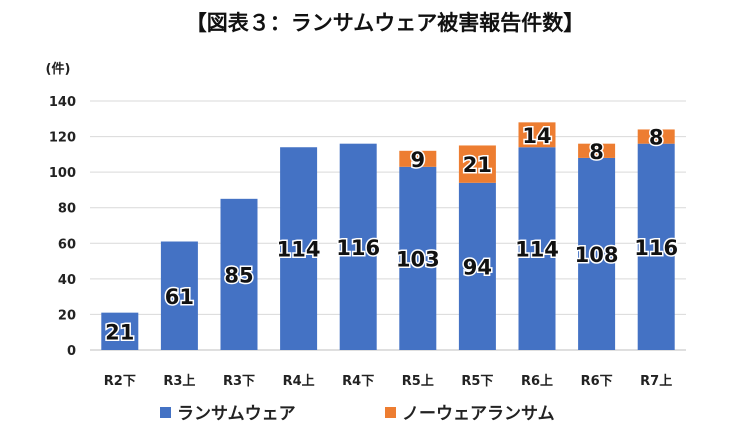 This screenshot has height=436, width=752. Describe the element at coordinates (537, 381) in the screenshot. I see `x-category-label: R6上` at that location.